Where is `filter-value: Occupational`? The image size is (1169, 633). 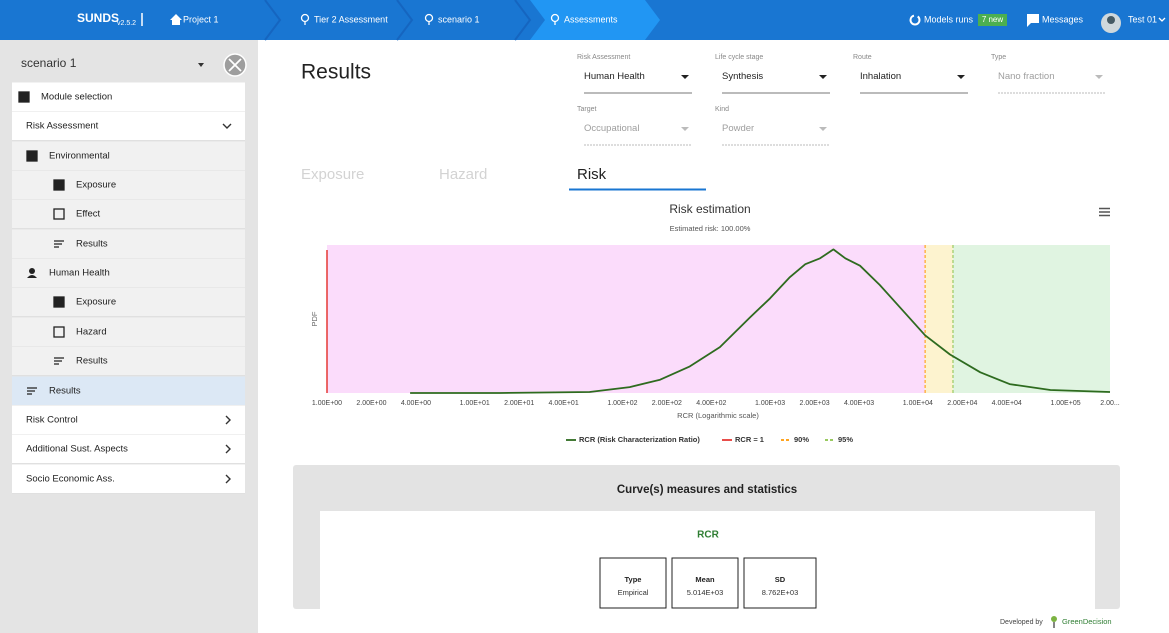
filter-value: Occupational is located at coordinates (611, 128).